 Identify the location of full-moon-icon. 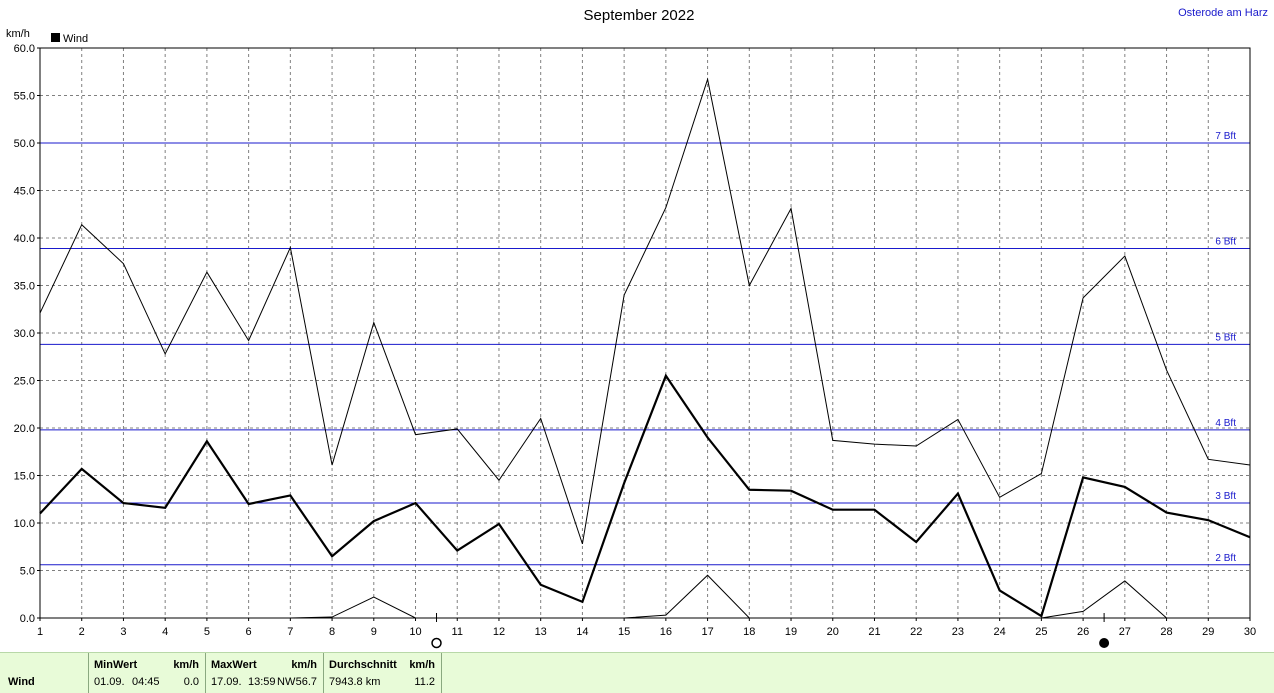
(436, 643).